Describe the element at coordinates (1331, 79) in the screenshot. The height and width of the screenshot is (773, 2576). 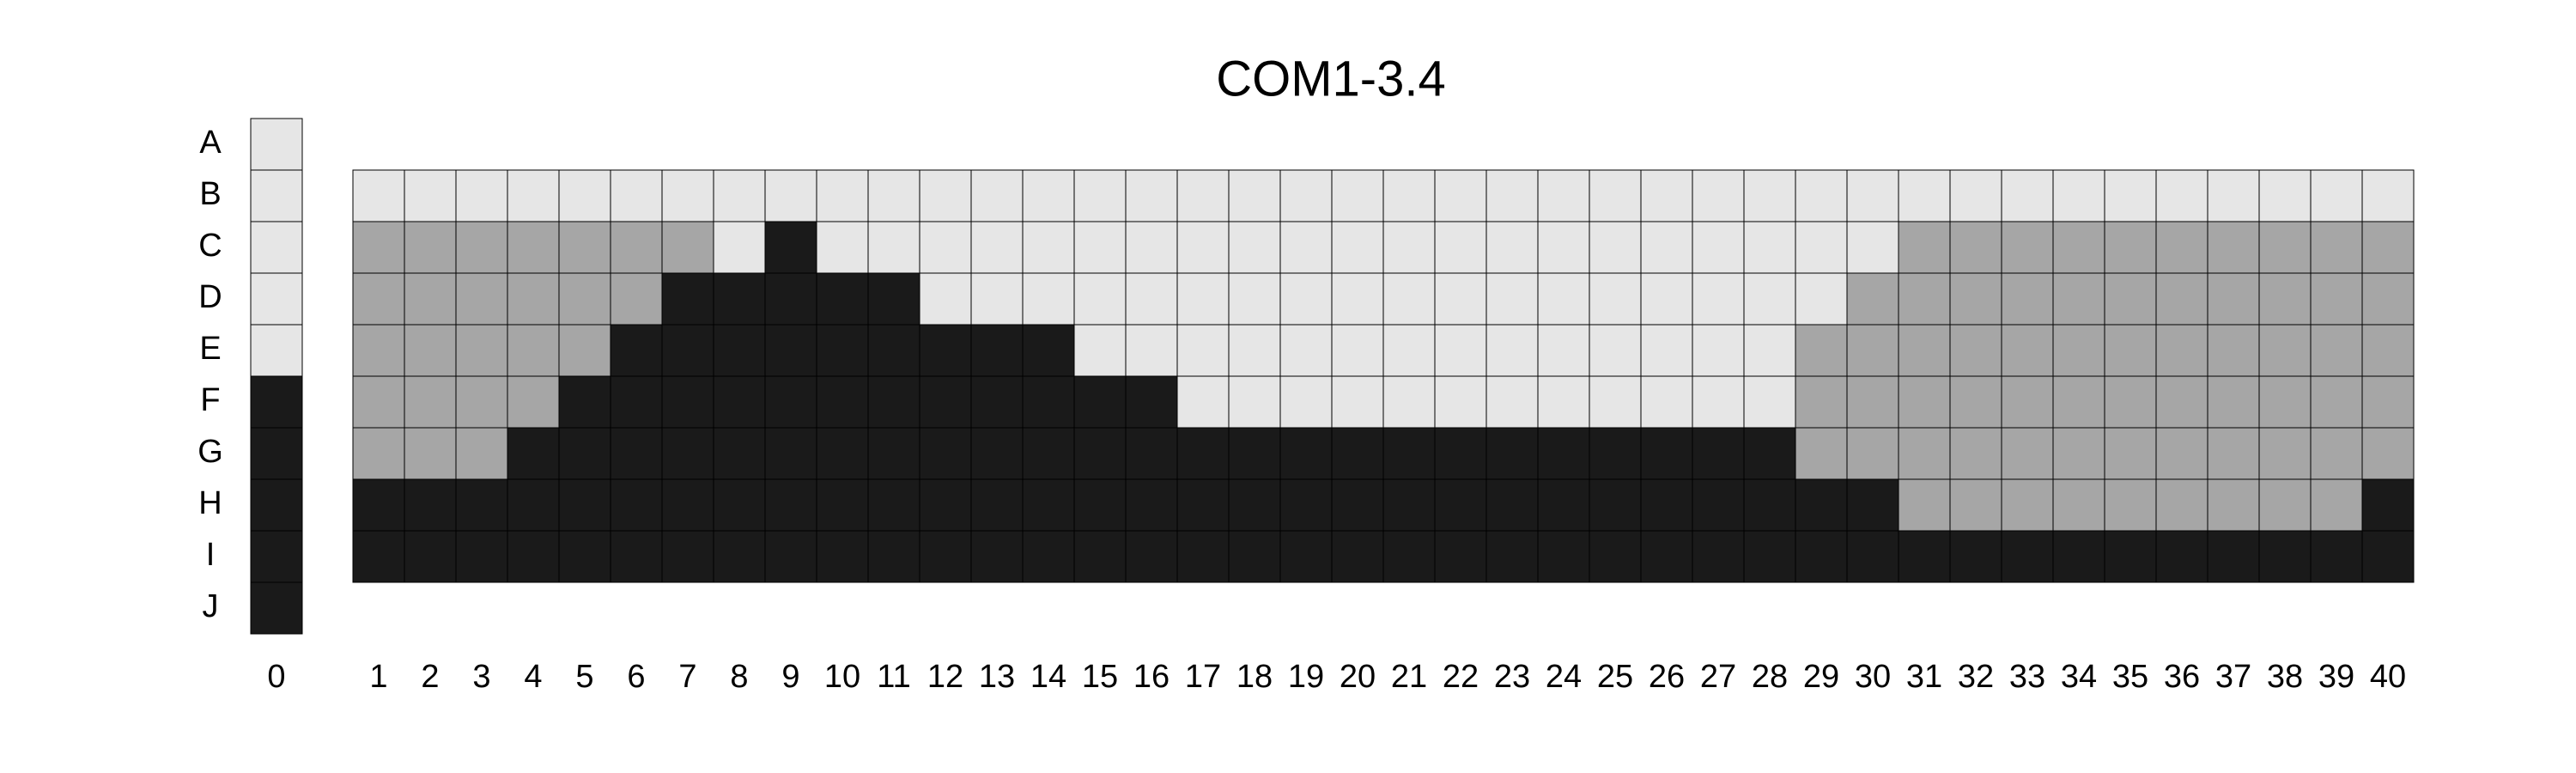
I see `title: COM1-3.4` at that location.